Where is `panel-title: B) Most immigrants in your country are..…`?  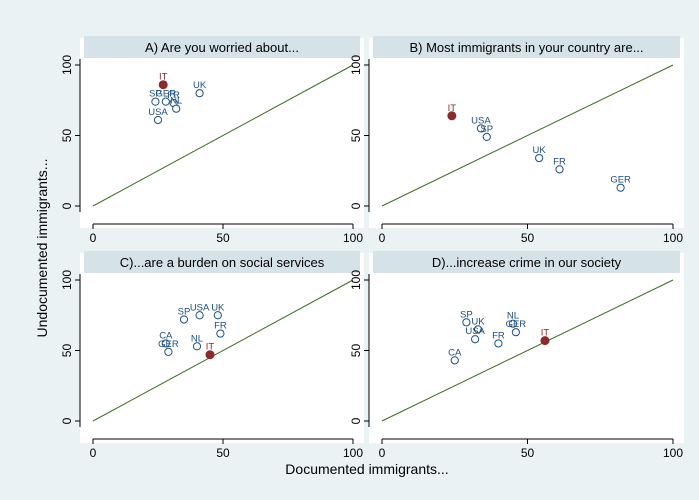 panel-title: B) Most immigrants in your country are..… is located at coordinates (526, 47).